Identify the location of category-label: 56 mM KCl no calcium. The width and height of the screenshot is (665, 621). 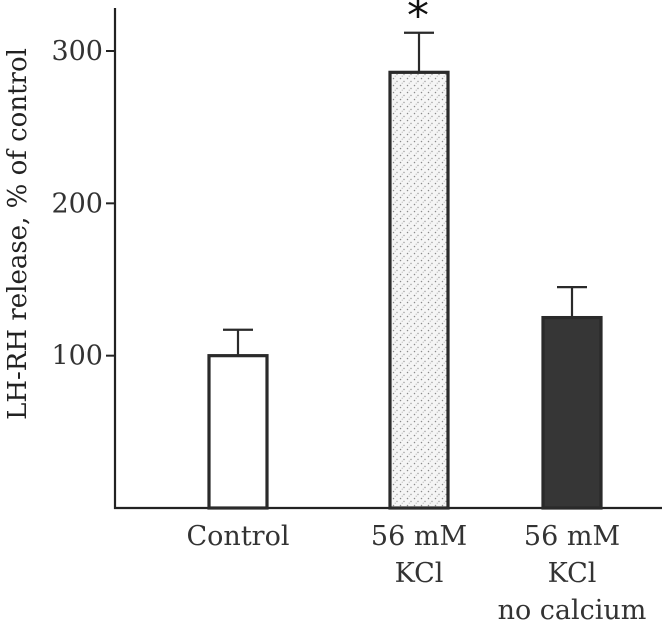
(572, 571).